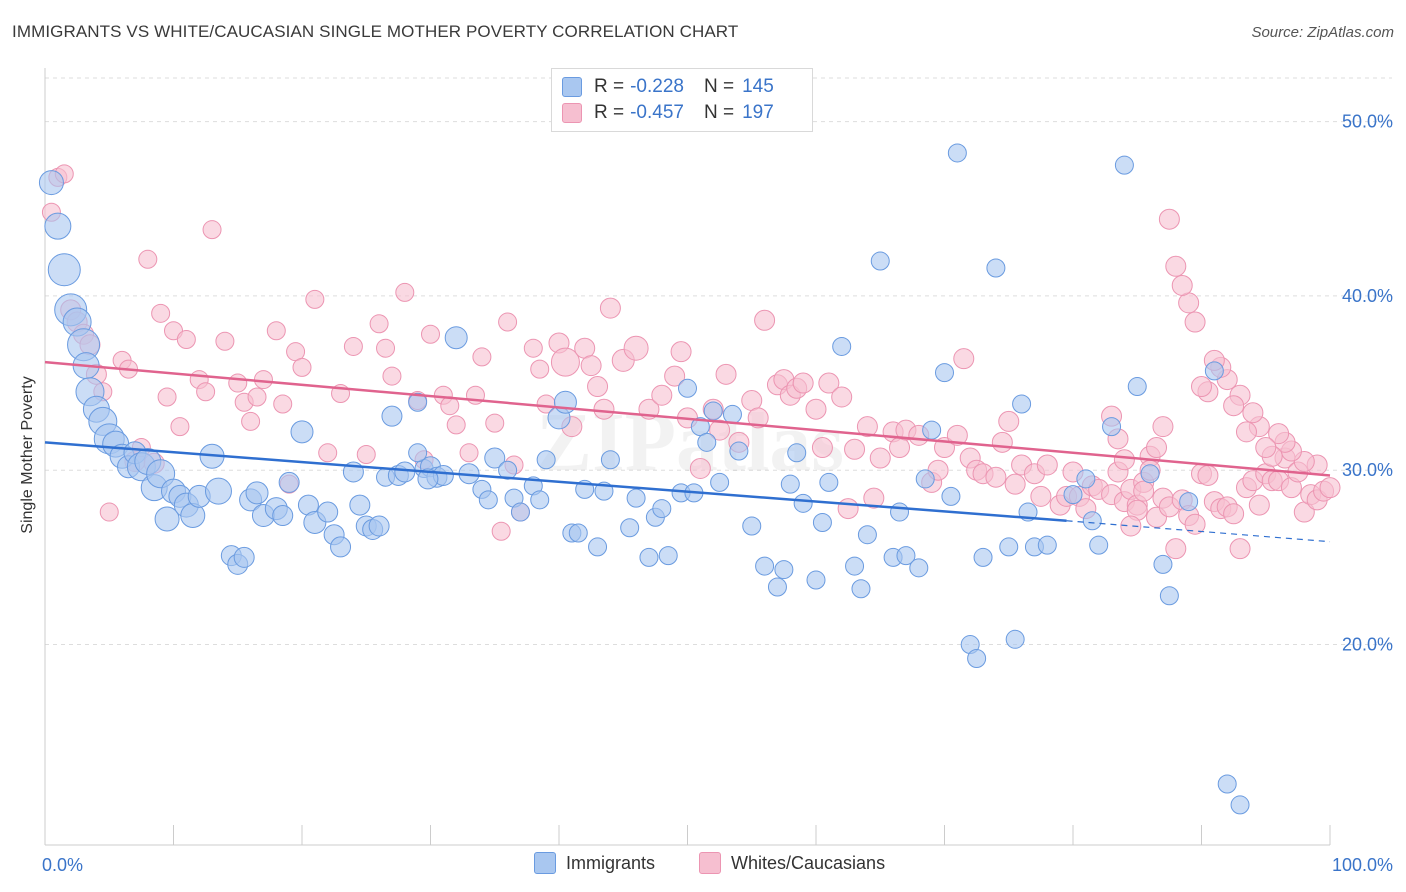 Image resolution: width=1406 pixels, height=892 pixels. What do you see at coordinates (594, 863) in the screenshot?
I see `legend-item-immigrants: Immigrants` at bounding box center [594, 863].